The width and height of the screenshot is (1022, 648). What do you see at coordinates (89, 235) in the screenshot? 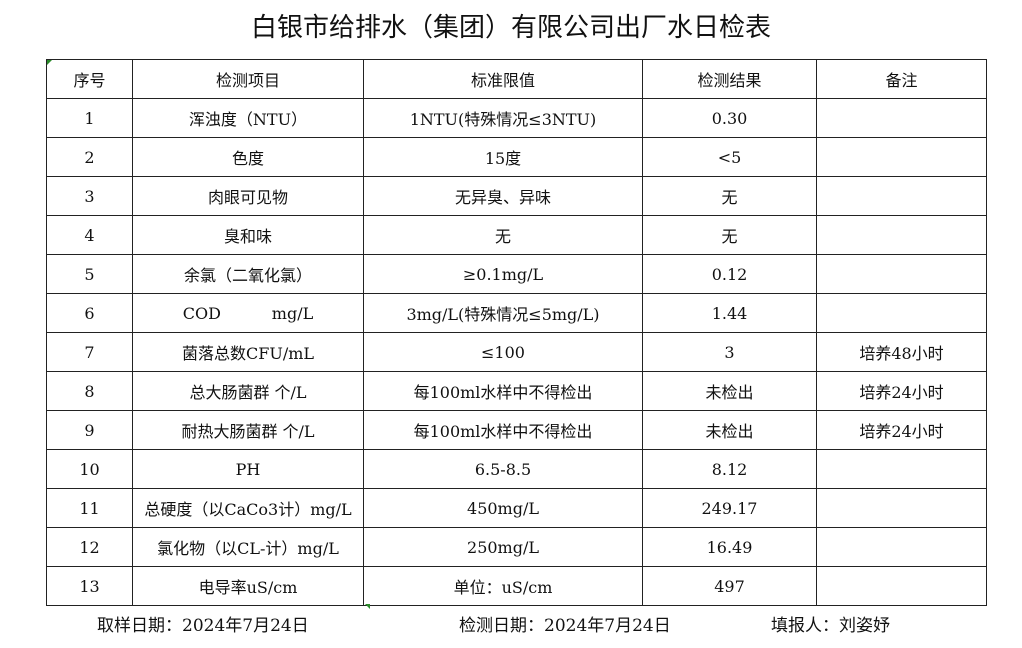
I see `row-number: 4` at bounding box center [89, 235].